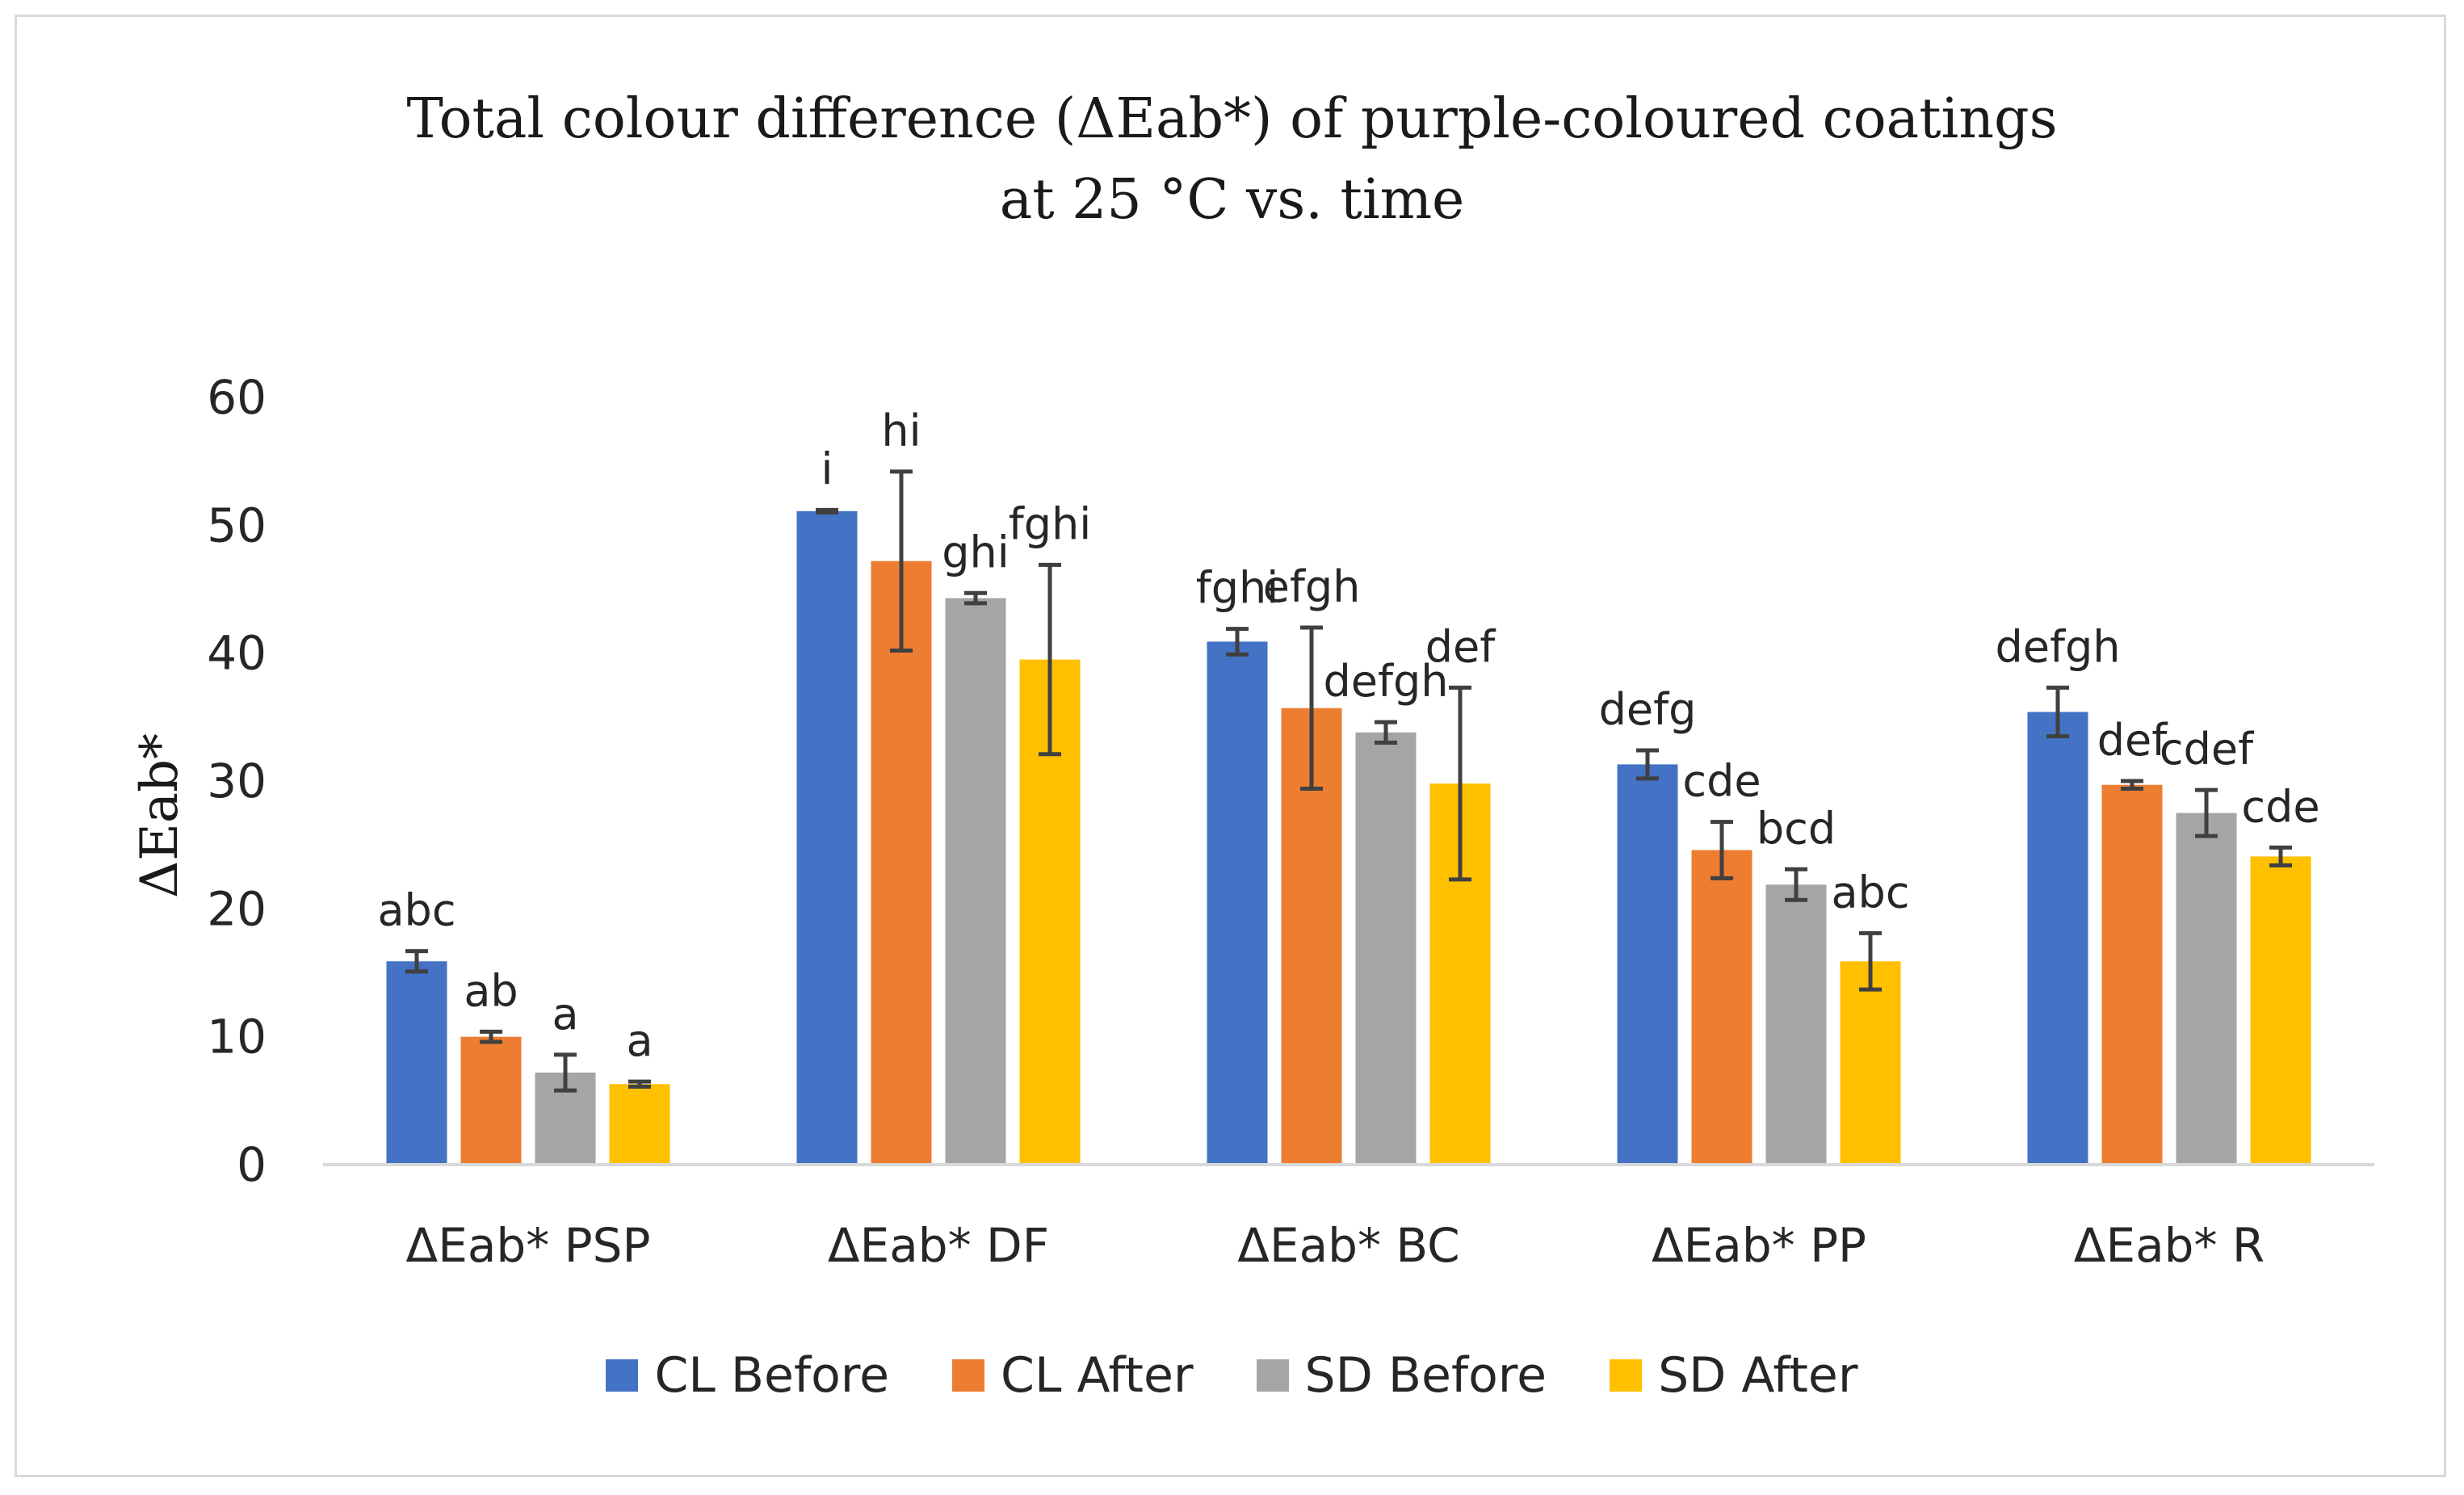 The height and width of the screenshot is (1495, 2464). What do you see at coordinates (1312, 586) in the screenshot?
I see `data-label: efgh` at bounding box center [1312, 586].